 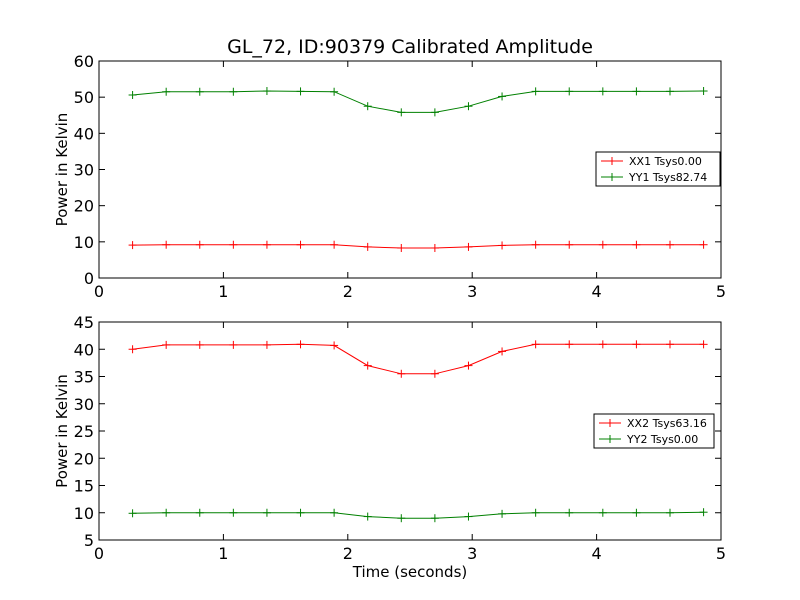 What do you see at coordinates (667, 177) in the screenshot?
I see `legend-label: YY1 Tsys82.74` at bounding box center [667, 177].